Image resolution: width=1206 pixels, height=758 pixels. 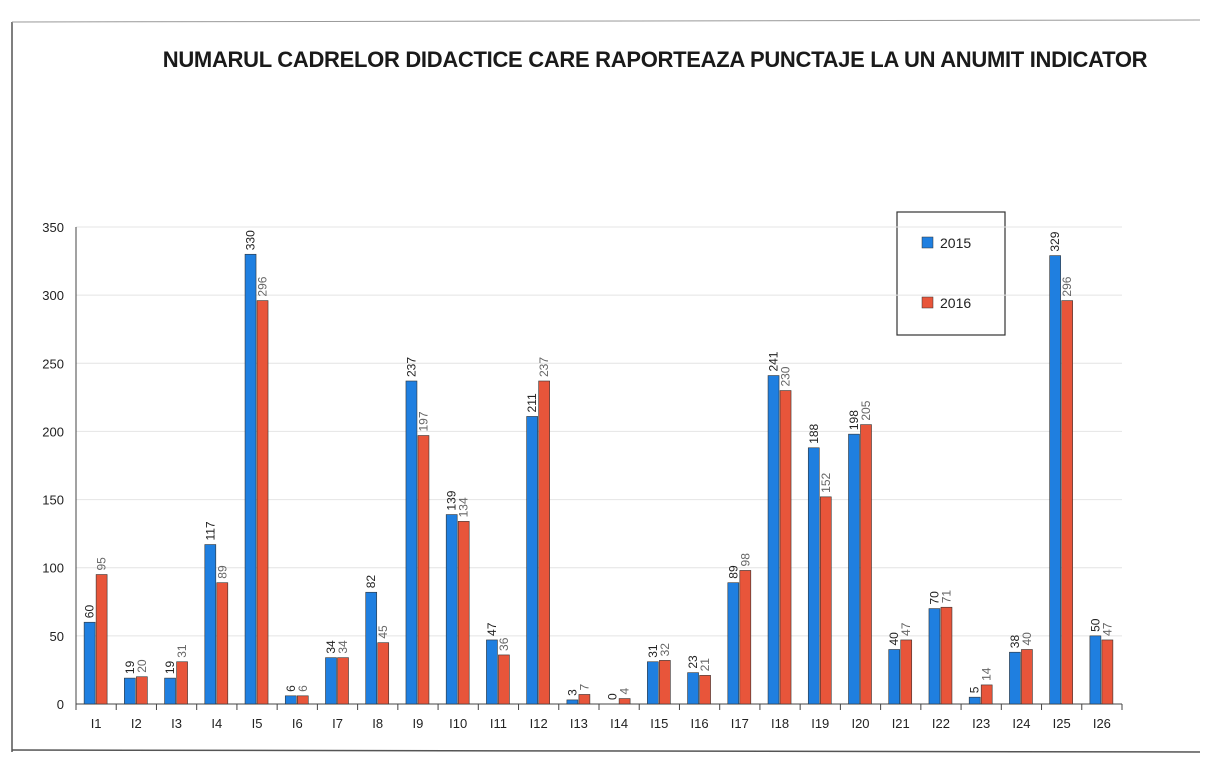 I want to click on x-tick-label: I4, so click(x=216, y=723).